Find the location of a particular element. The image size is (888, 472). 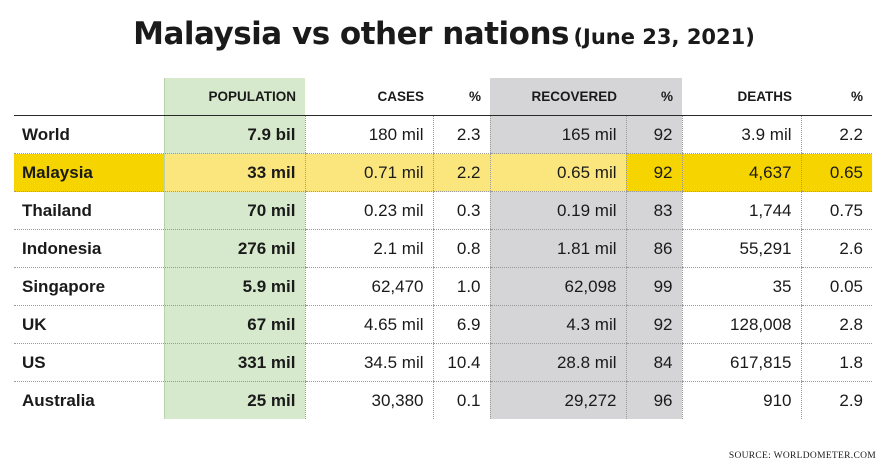

cell-cases-pct: 10.4 is located at coordinates (461, 362).